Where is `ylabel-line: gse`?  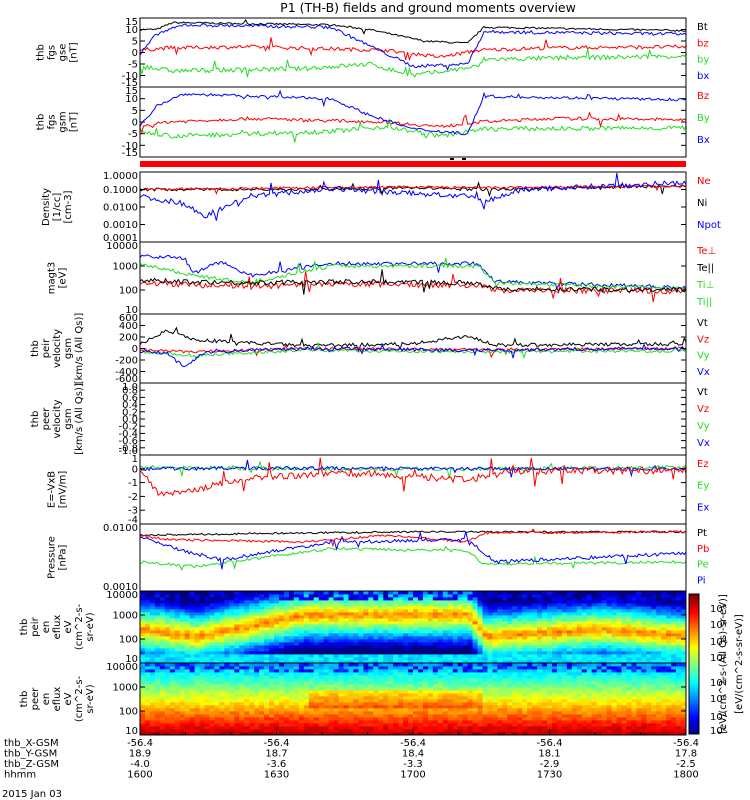 ylabel-line: gse is located at coordinates (63, 53).